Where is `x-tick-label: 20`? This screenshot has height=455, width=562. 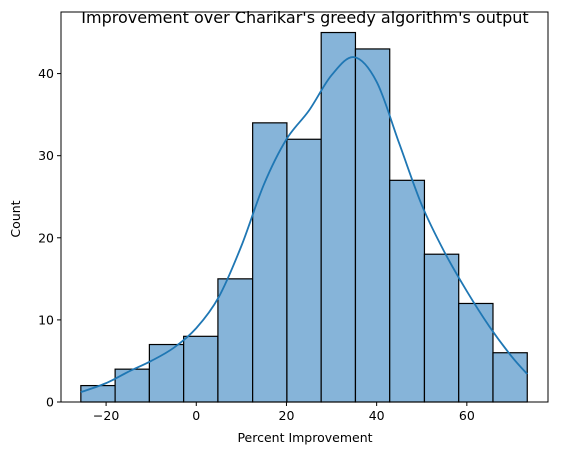
x-tick-label: 20 is located at coordinates (287, 415).